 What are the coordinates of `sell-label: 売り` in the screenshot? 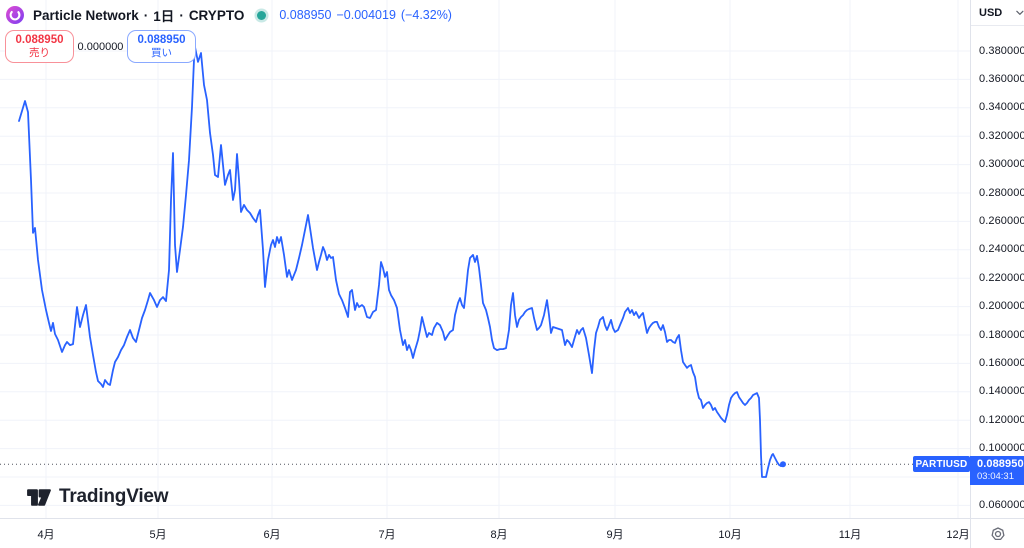 It's located at (39, 53).